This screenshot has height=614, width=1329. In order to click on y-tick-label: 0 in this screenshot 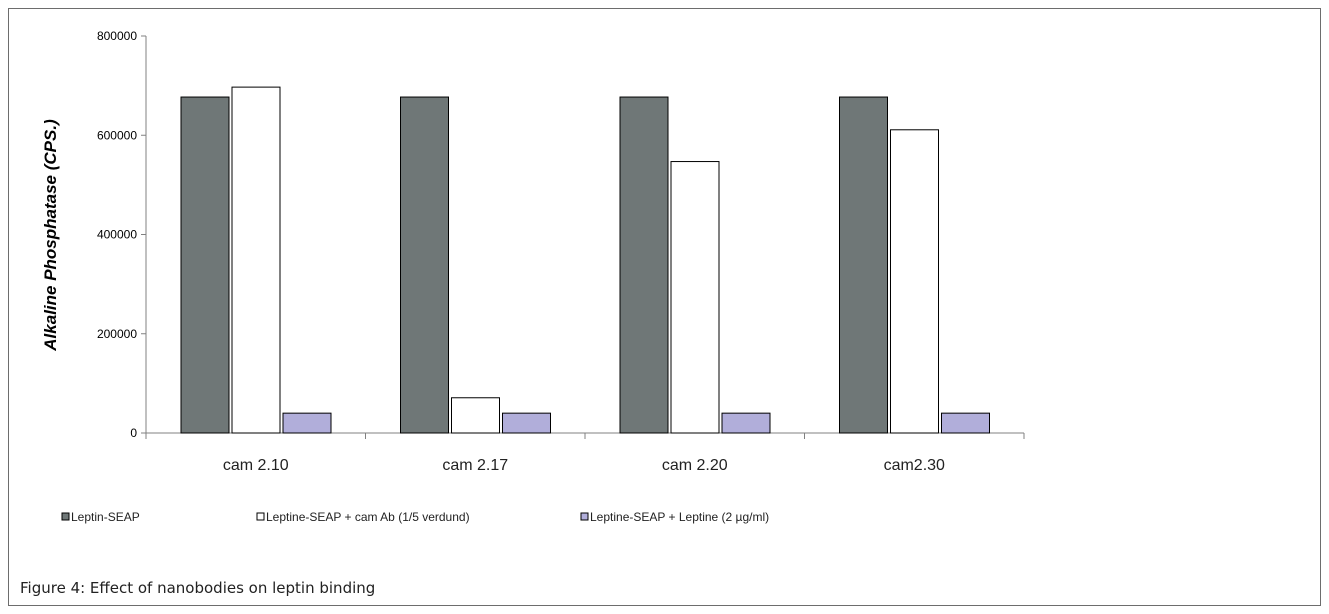, I will do `click(133, 433)`.